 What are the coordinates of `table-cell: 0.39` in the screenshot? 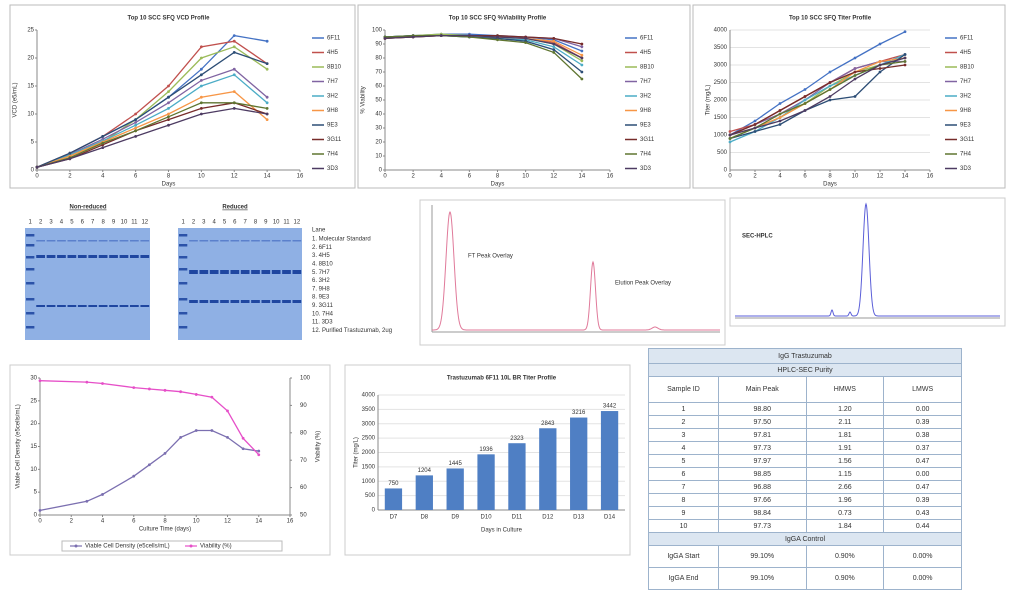 It's located at (922, 422).